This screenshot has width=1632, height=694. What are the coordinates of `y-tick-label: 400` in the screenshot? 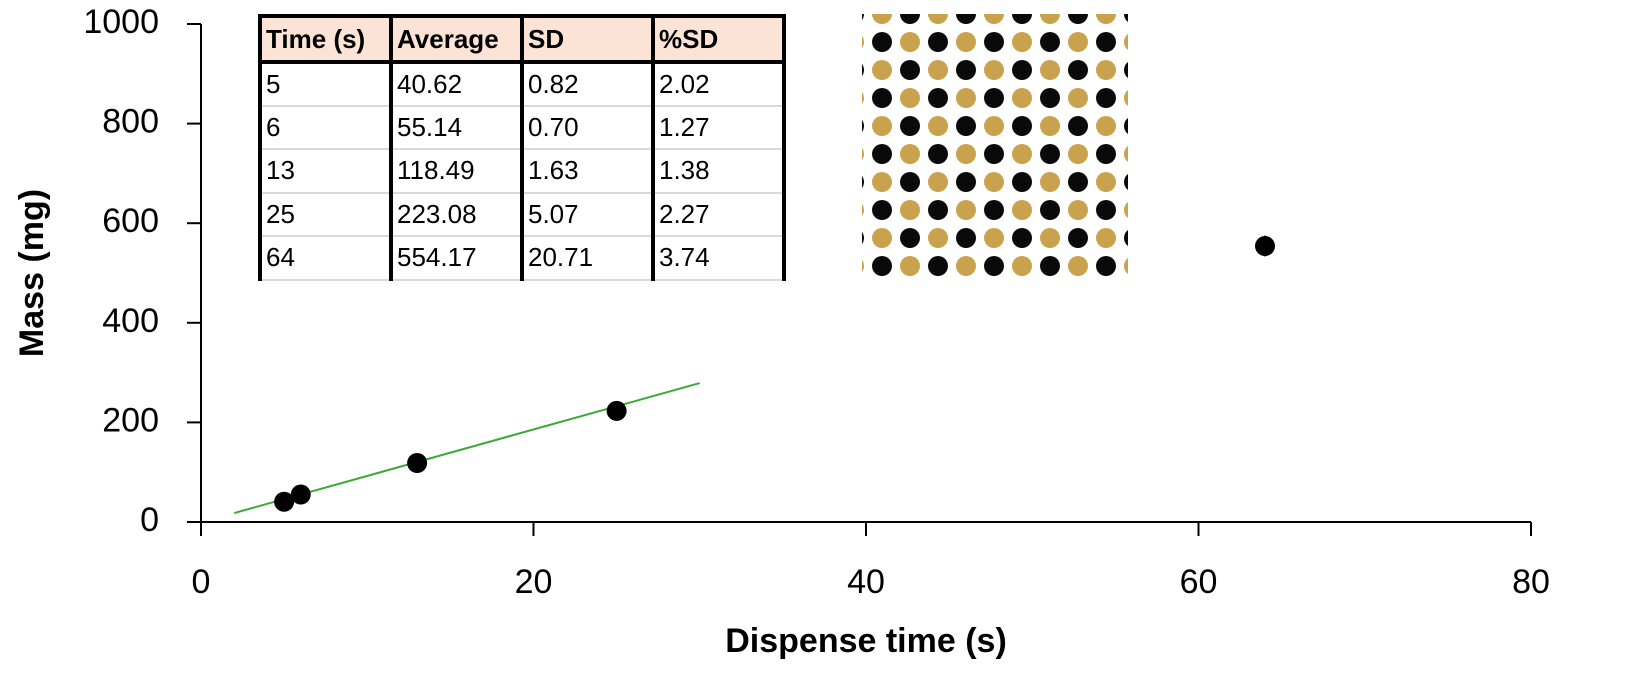 It's located at (130, 321).